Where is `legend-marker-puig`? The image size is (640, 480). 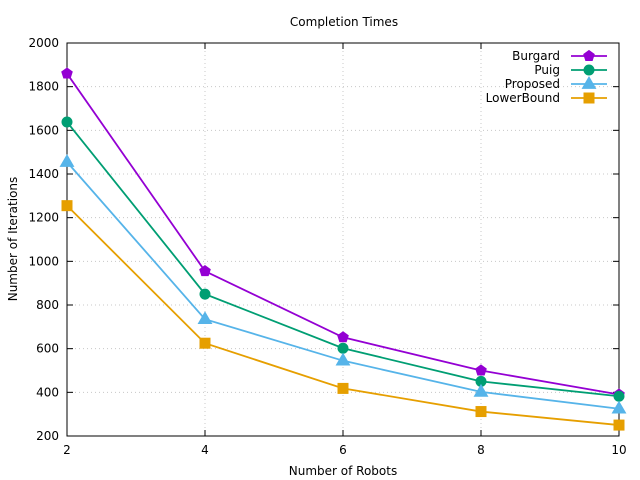
legend-marker-puig is located at coordinates (589, 70).